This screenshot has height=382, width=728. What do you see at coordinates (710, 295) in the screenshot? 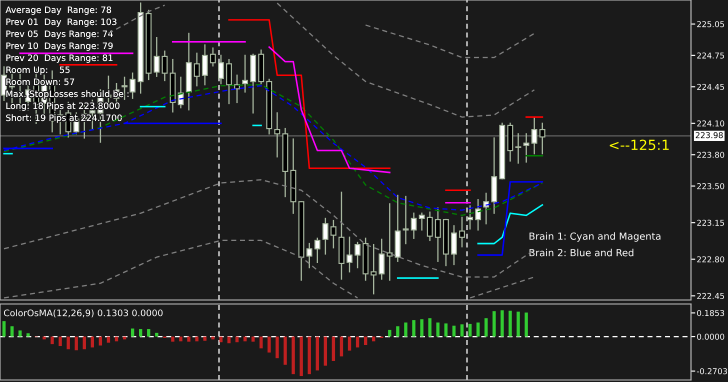
I see `y-tick-label: 222.45` at bounding box center [710, 295].